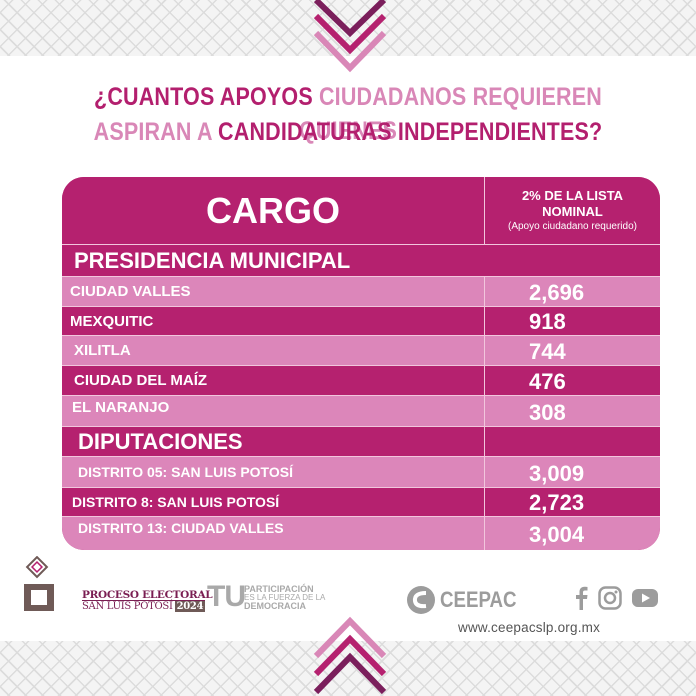  Describe the element at coordinates (361, 320) in the screenshot. I see `table-row: MEXQUITIC 918` at that location.